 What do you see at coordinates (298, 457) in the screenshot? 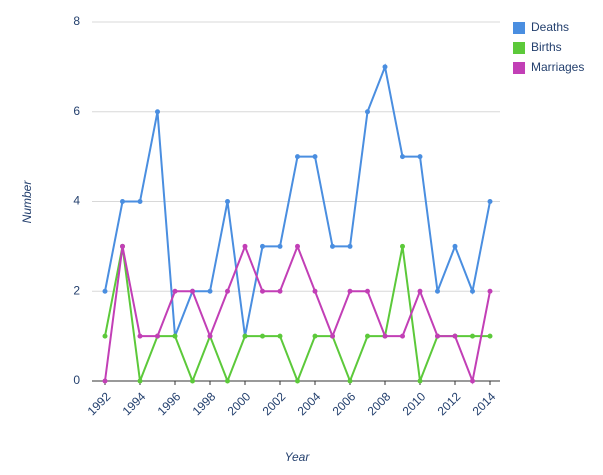
I see `x-axis-title: Year` at bounding box center [298, 457].